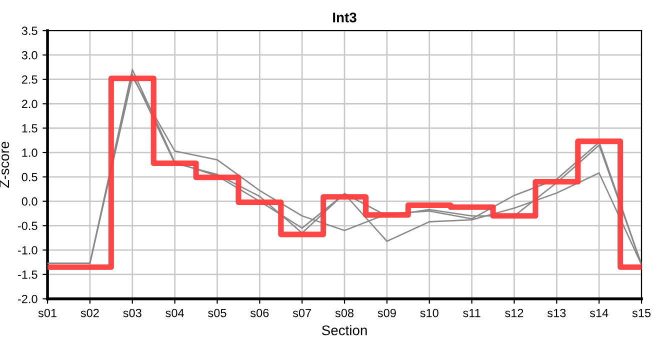 This screenshot has width=660, height=360. What do you see at coordinates (302, 313) in the screenshot?
I see `x-tick-label: s07` at bounding box center [302, 313].